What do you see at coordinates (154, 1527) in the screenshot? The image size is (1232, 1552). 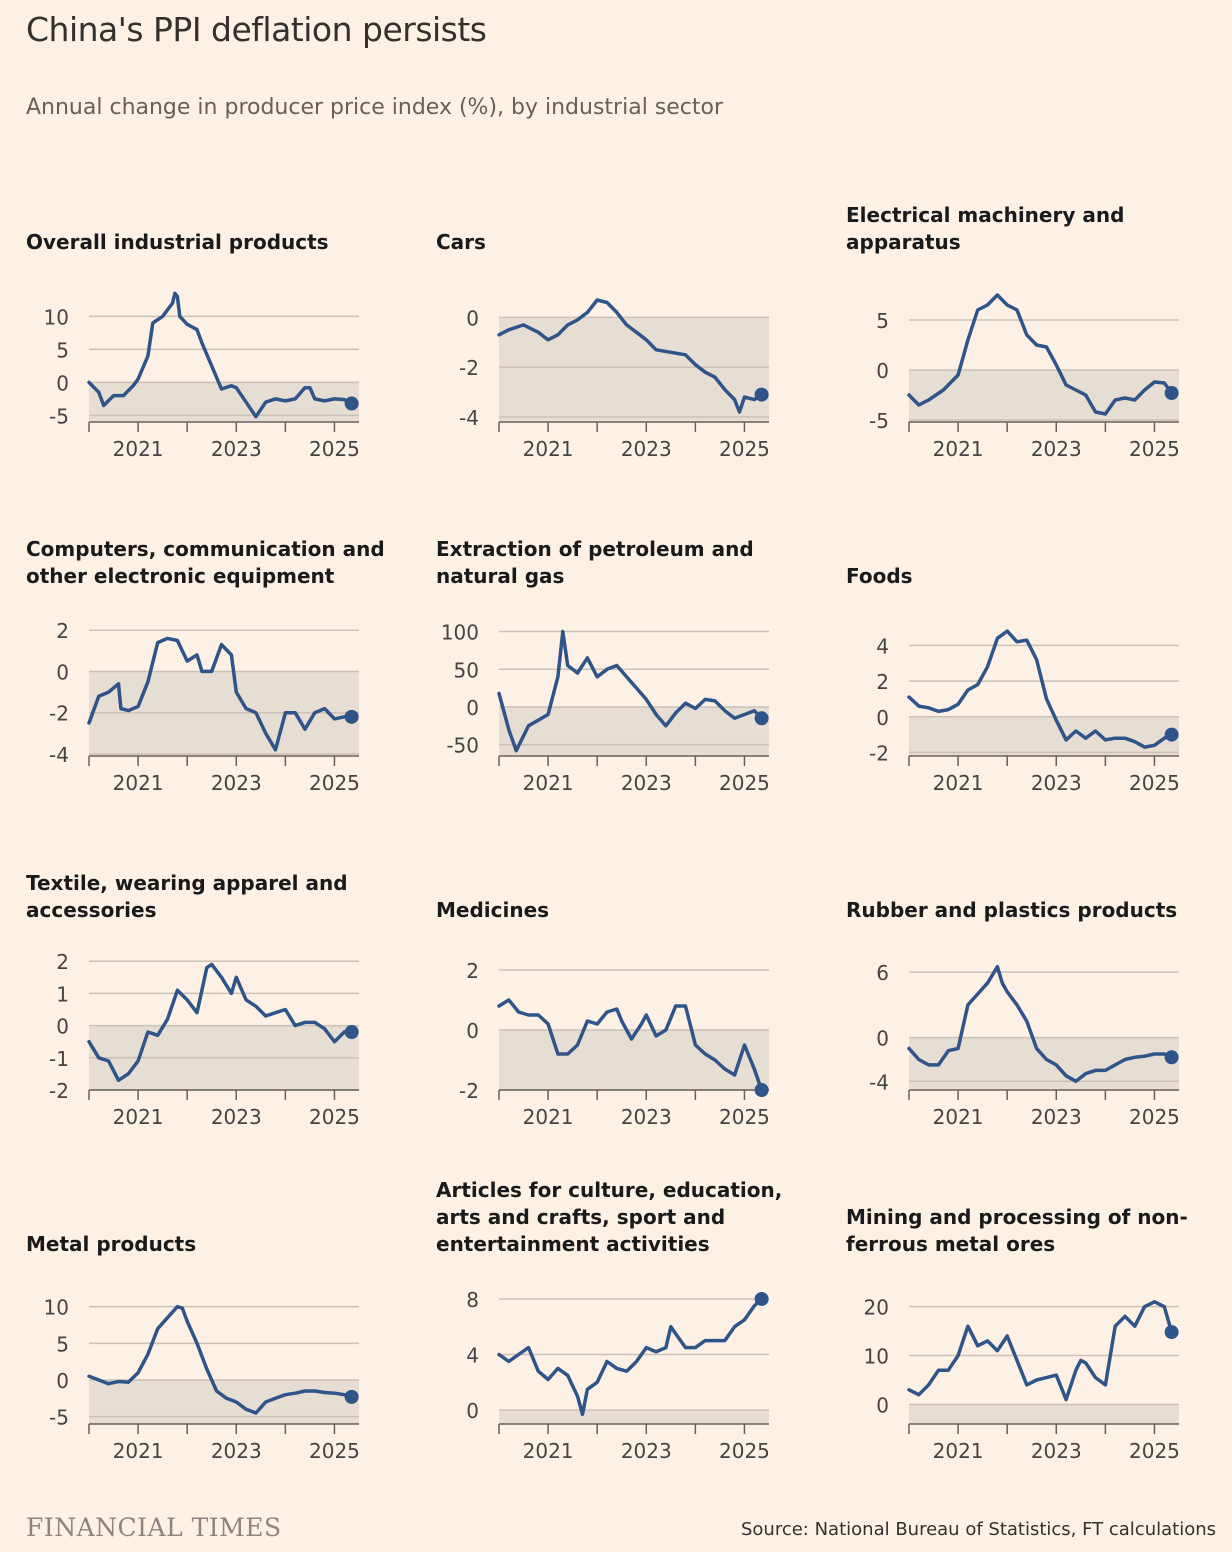 I see `ft-logo: FINANCIAL TIMES` at bounding box center [154, 1527].